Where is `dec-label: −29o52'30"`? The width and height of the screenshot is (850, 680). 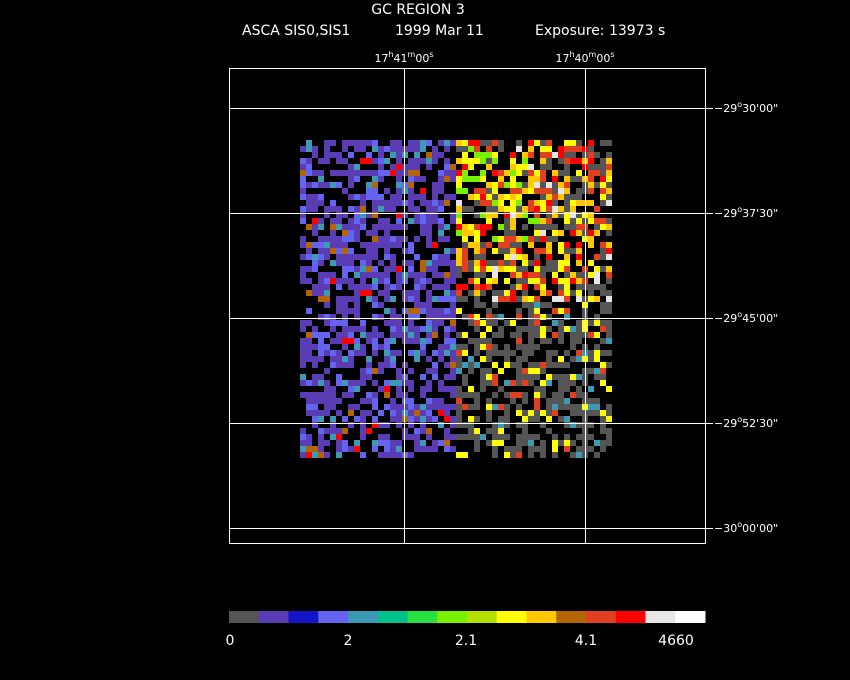 dec-label: −29o52'30" is located at coordinates (746, 422).